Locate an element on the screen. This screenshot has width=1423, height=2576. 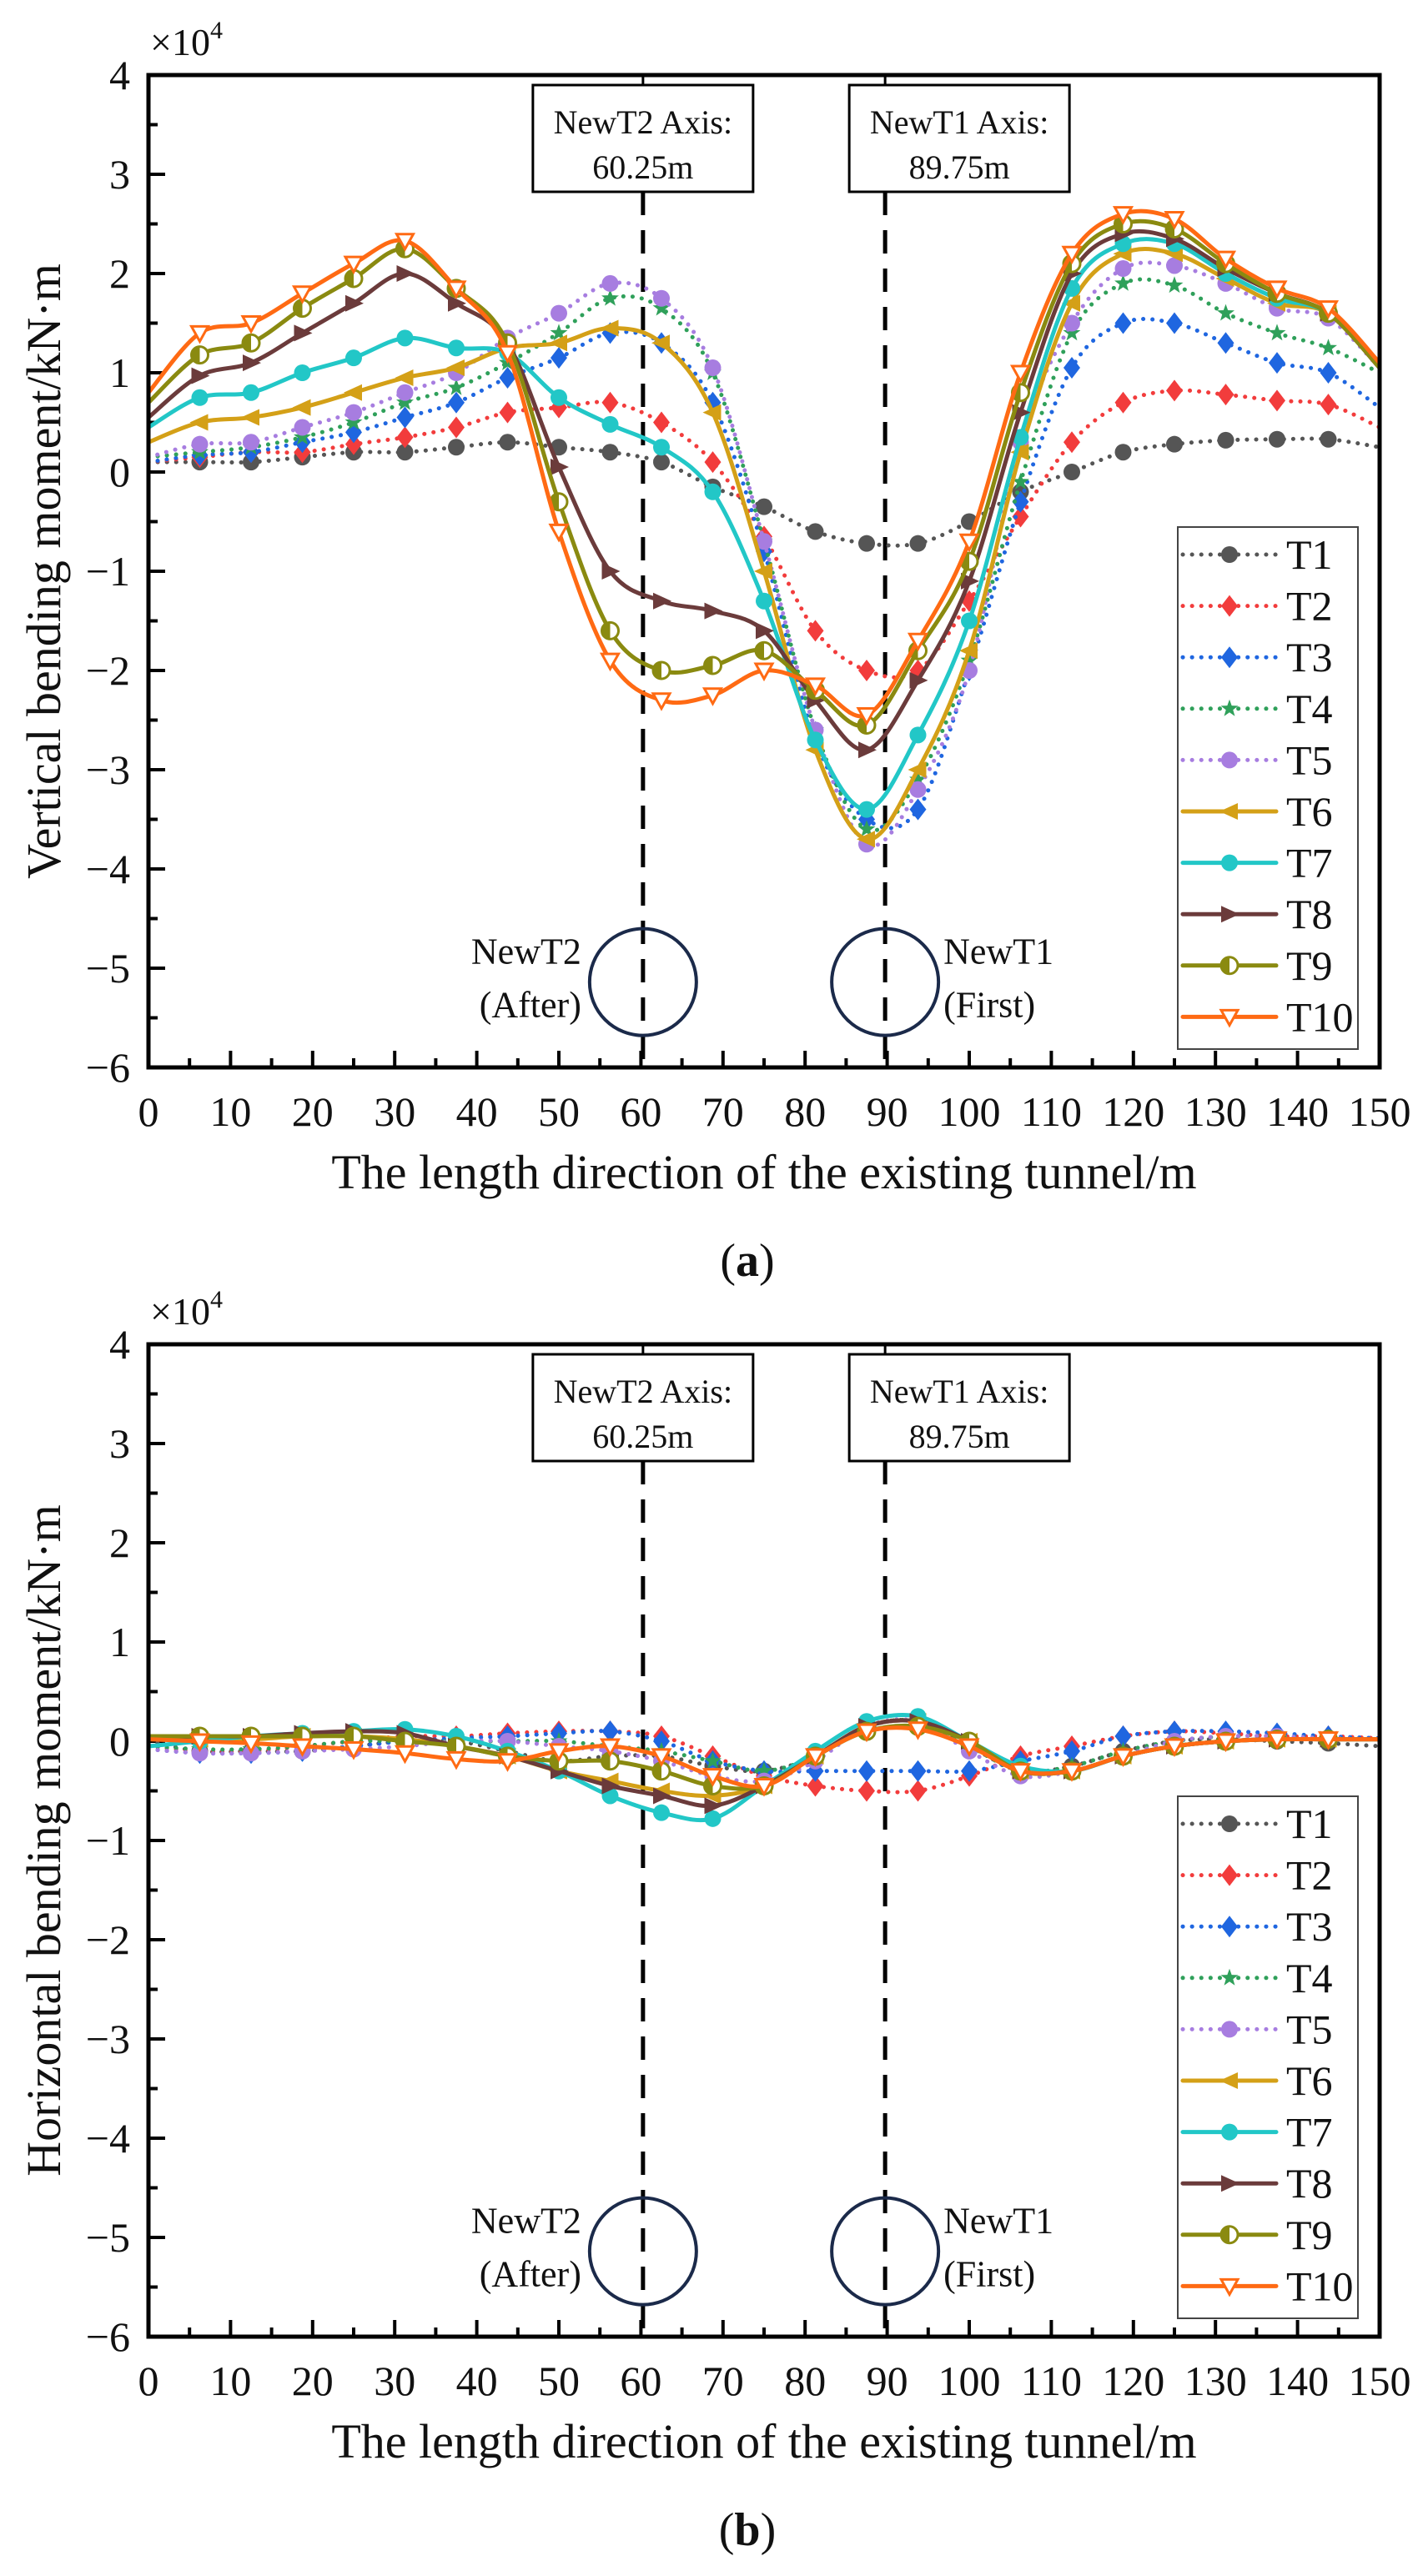
y-tick-label: −2 is located at coordinates (108, 1940).